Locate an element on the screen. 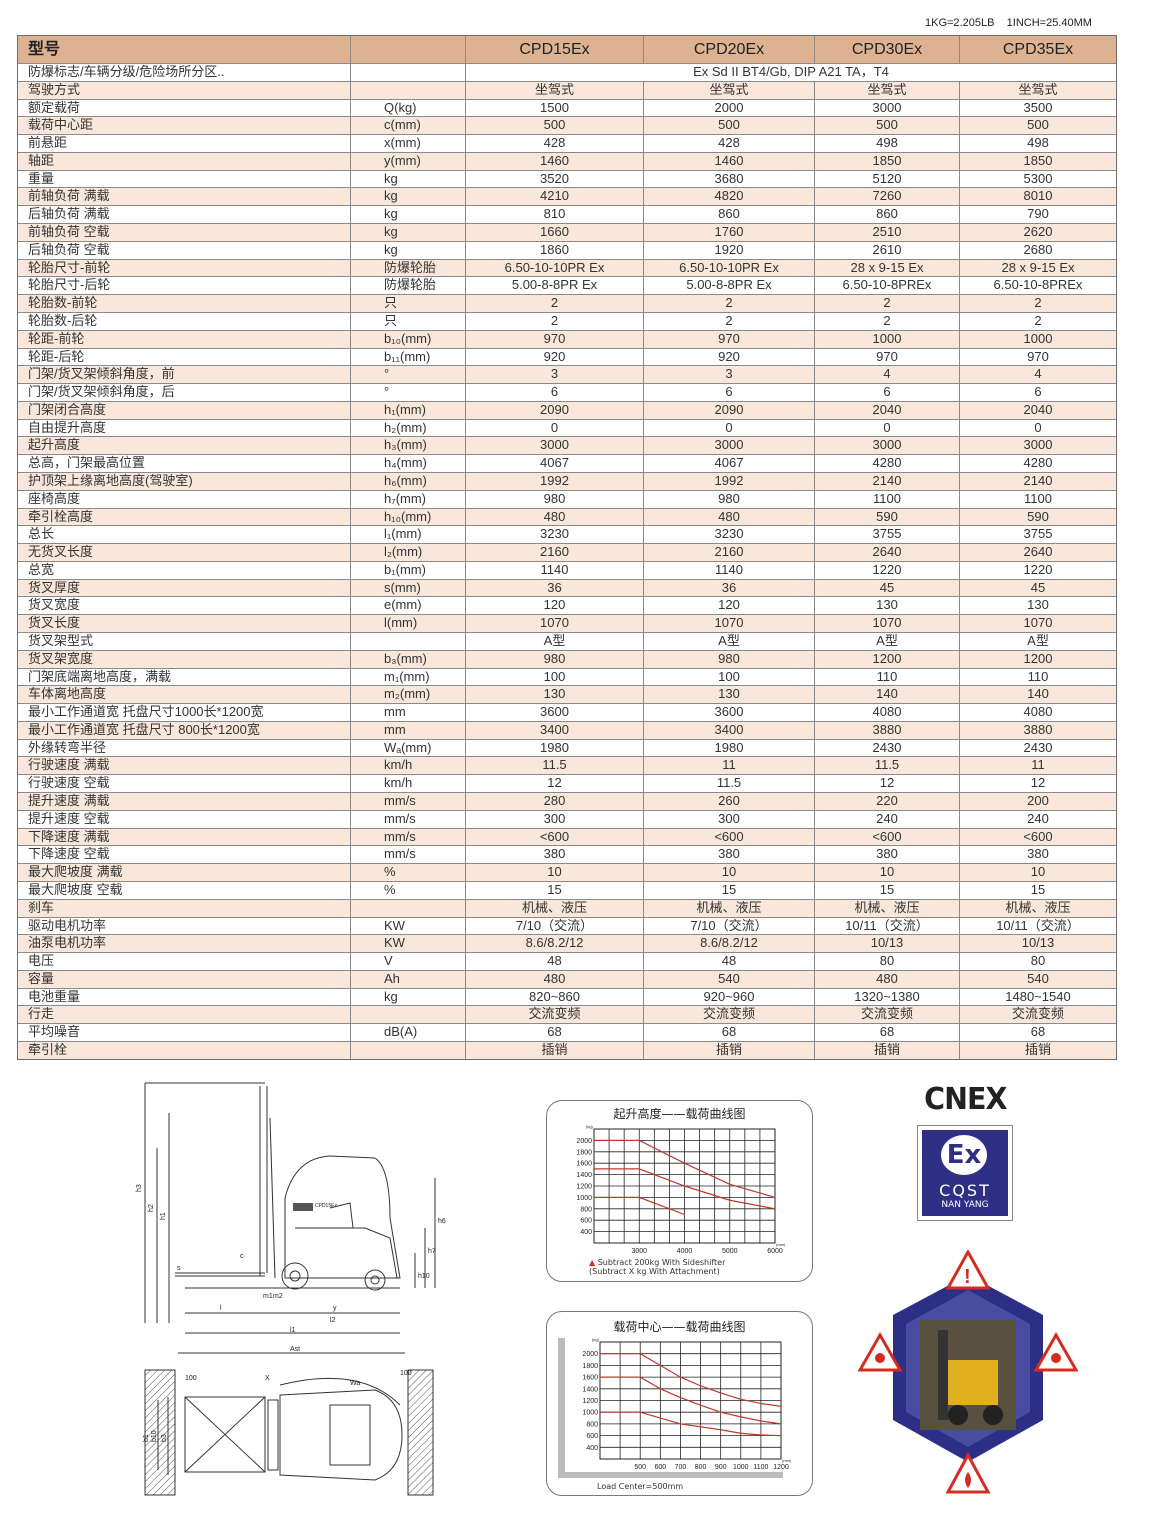 Image resolution: width=1167 pixels, height=1528 pixels. row-value: 5.00-8-8PR Ex is located at coordinates (554, 286).